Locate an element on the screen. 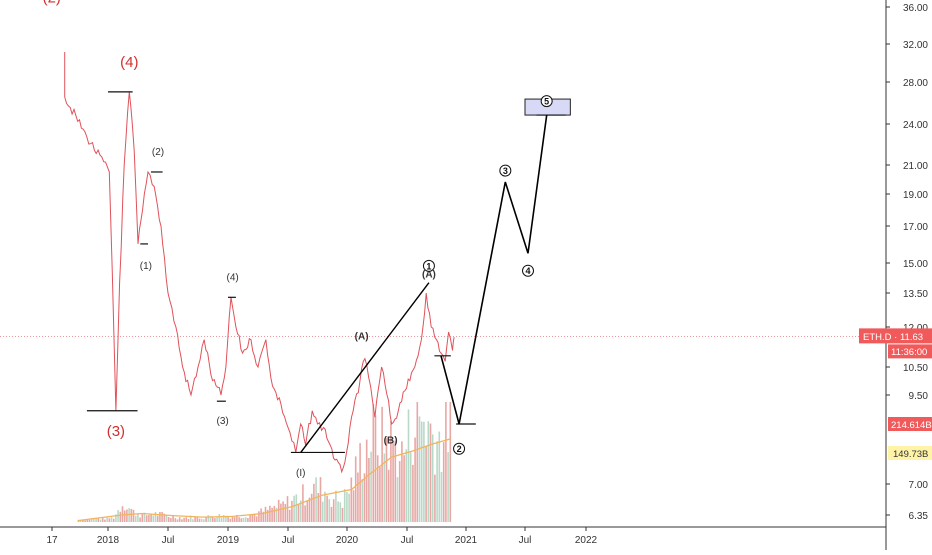  y-tick-label: 36.00 is located at coordinates (915, 8).